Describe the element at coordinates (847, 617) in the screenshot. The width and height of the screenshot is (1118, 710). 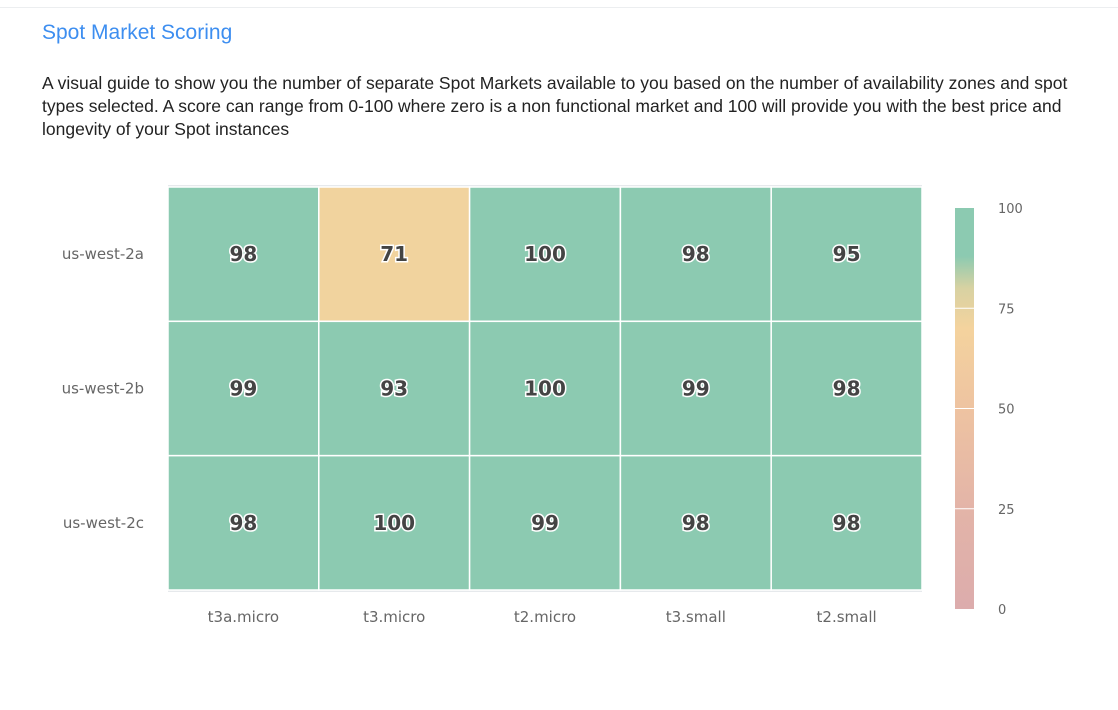
I see `x-tick-label: t2.small` at that location.